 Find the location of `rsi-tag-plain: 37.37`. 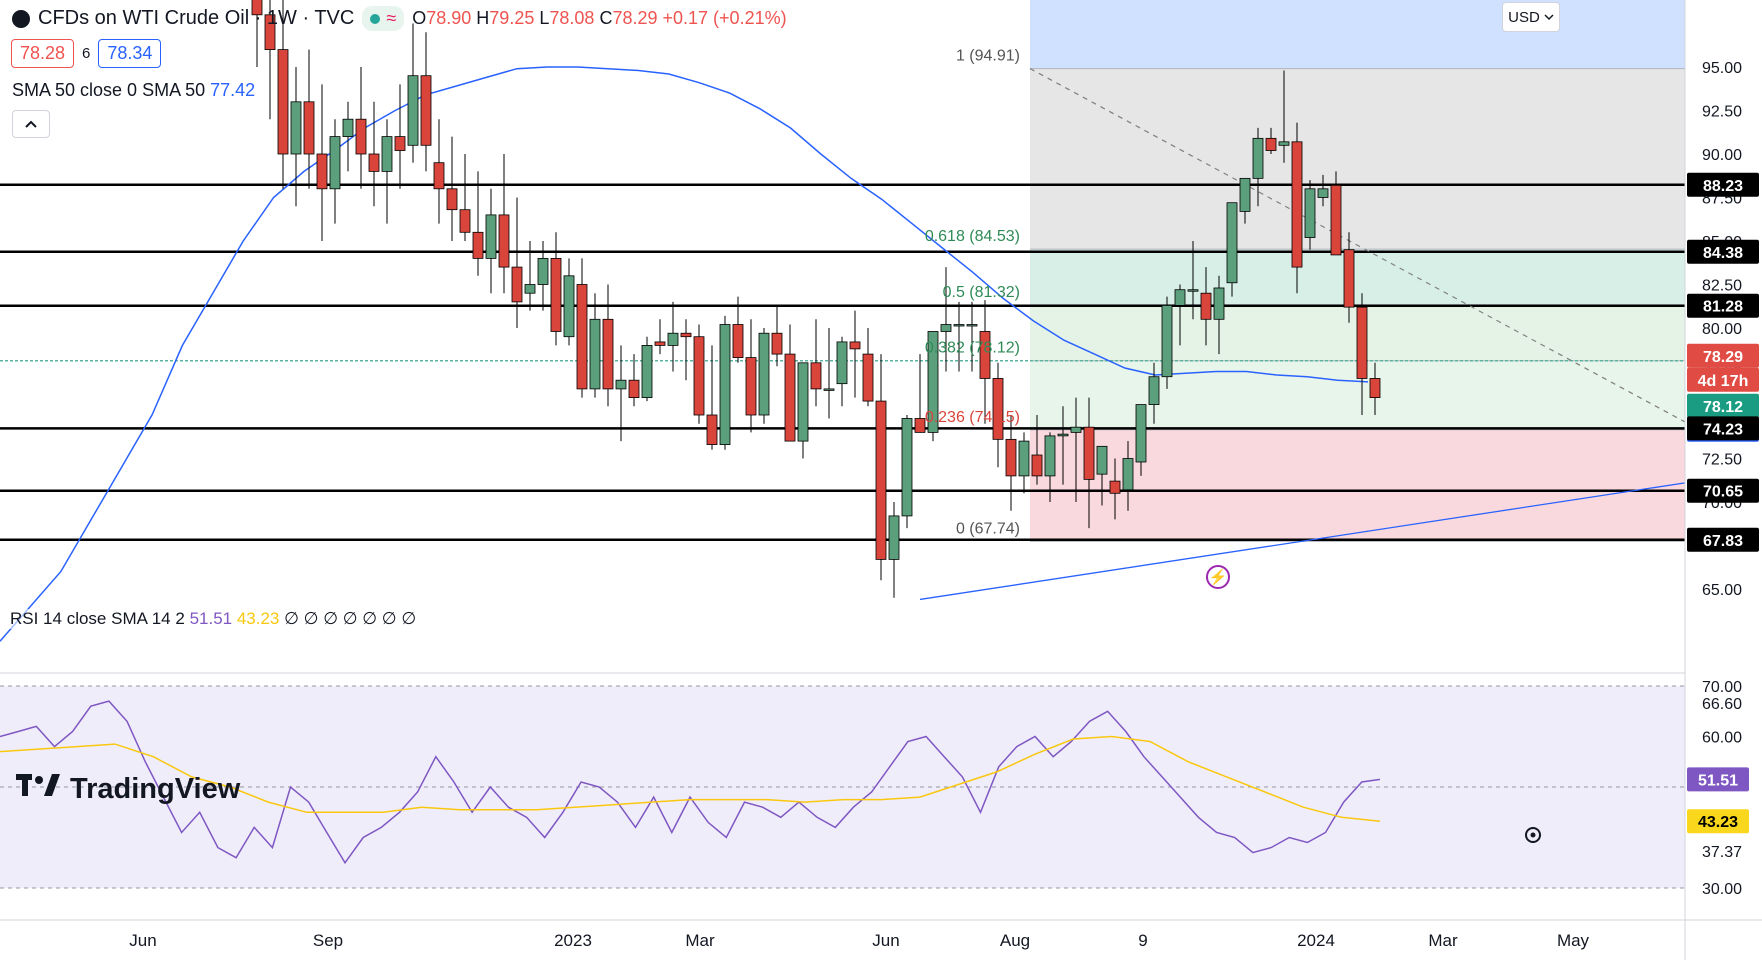

rsi-tag-plain: 37.37 is located at coordinates (1722, 852).